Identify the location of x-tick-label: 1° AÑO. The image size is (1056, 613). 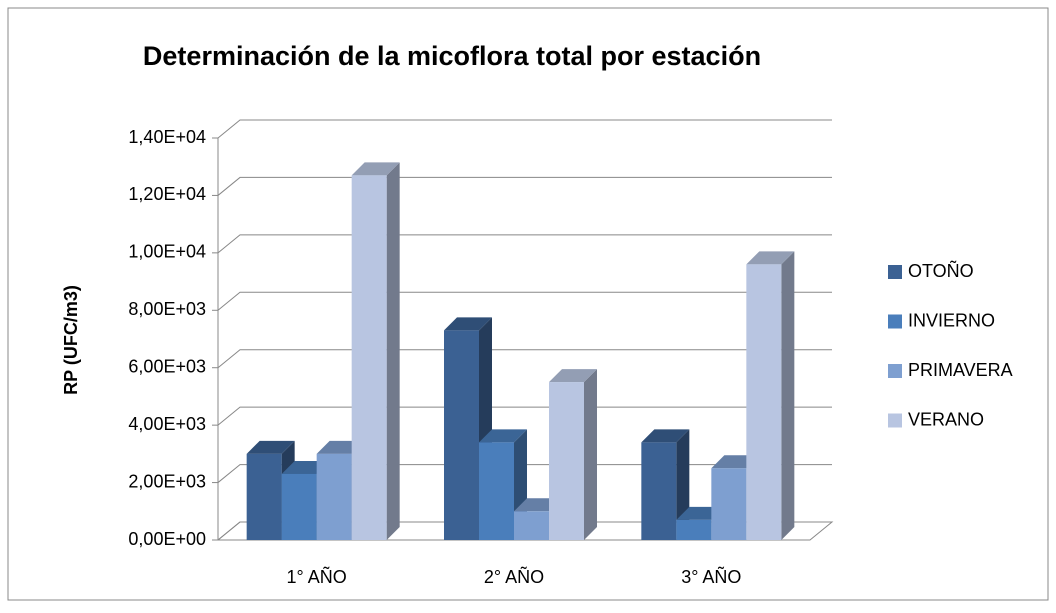
(317, 576).